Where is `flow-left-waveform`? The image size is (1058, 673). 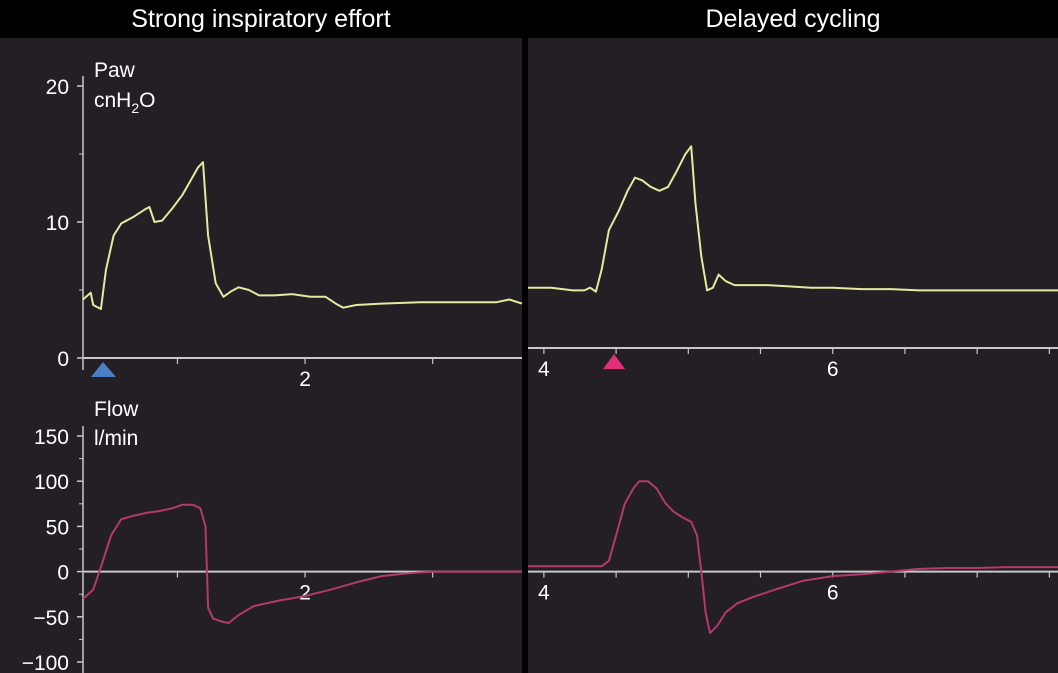
flow-left-waveform is located at coordinates (302, 564).